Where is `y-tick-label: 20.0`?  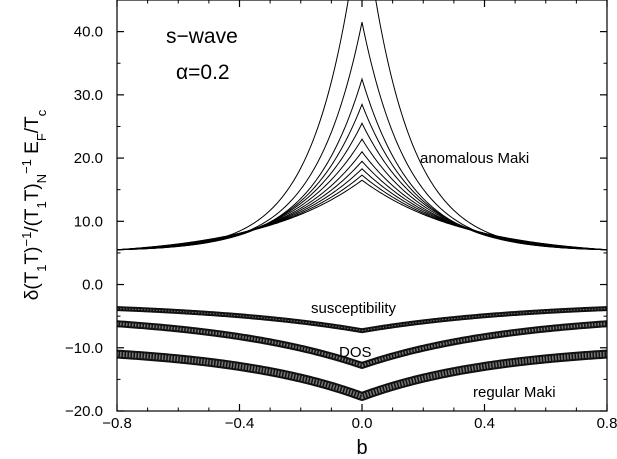
y-tick-label: 20.0 is located at coordinates (88, 158).